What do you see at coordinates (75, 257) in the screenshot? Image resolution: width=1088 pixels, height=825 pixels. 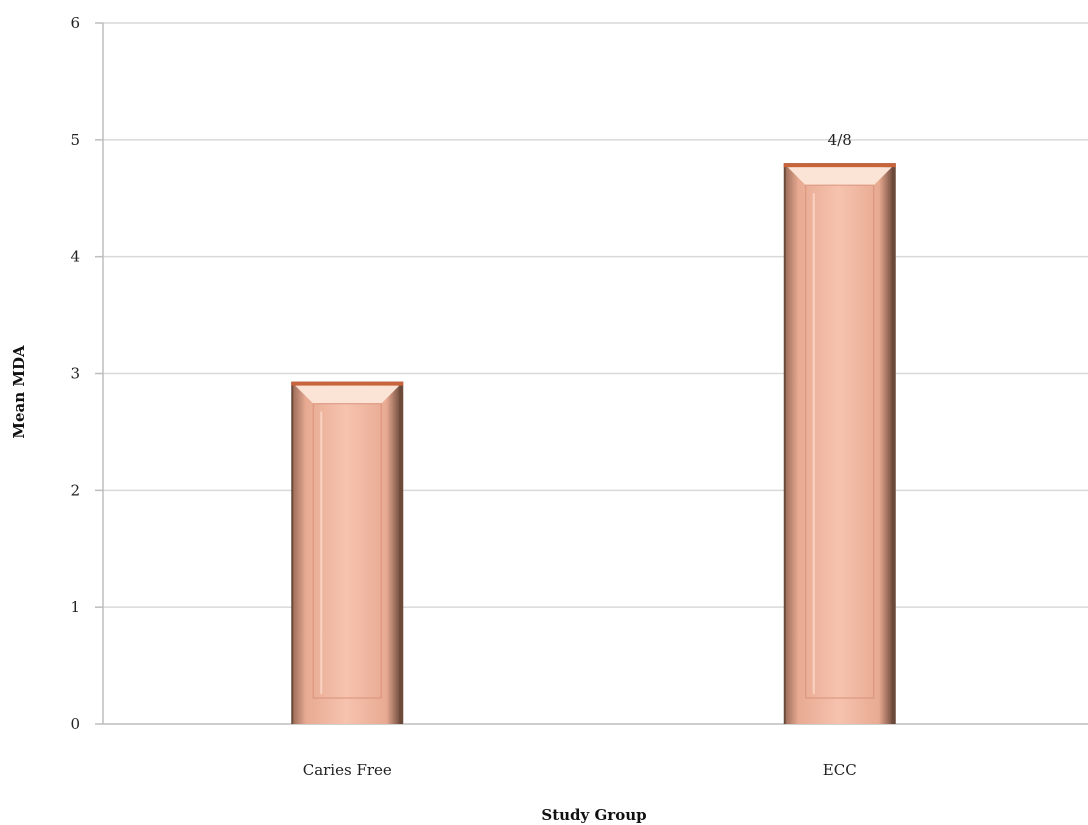 I see `y-tick-label: 4` at bounding box center [75, 257].